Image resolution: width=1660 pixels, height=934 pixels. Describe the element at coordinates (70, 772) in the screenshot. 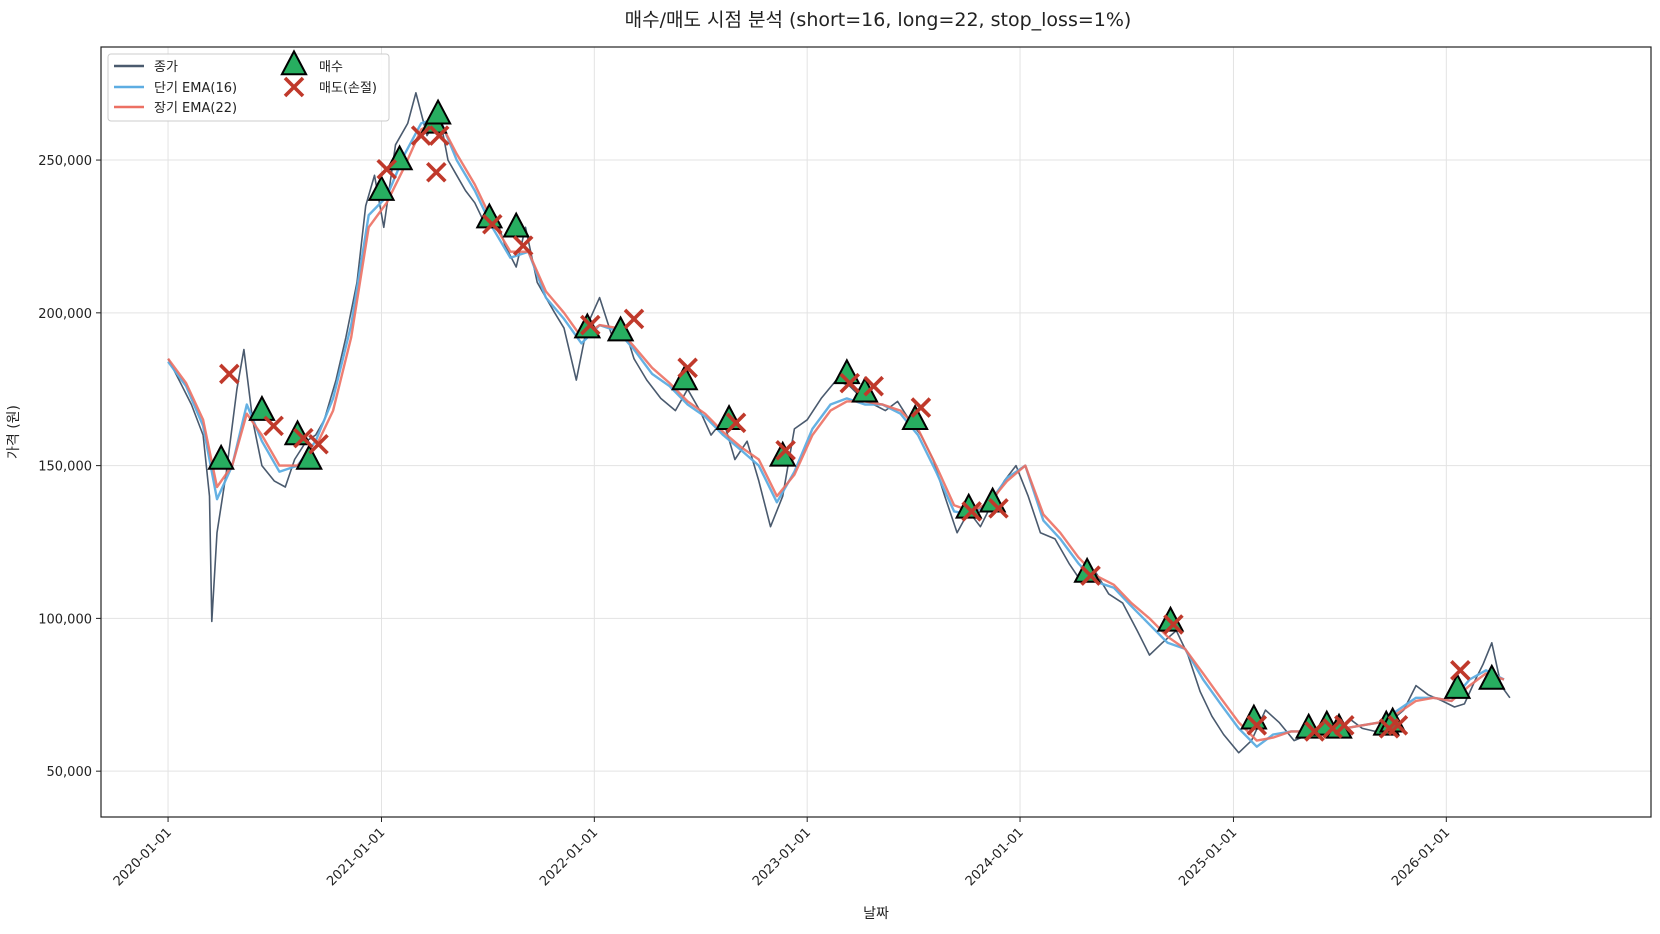

I see `y-tick-label: 50,000` at that location.